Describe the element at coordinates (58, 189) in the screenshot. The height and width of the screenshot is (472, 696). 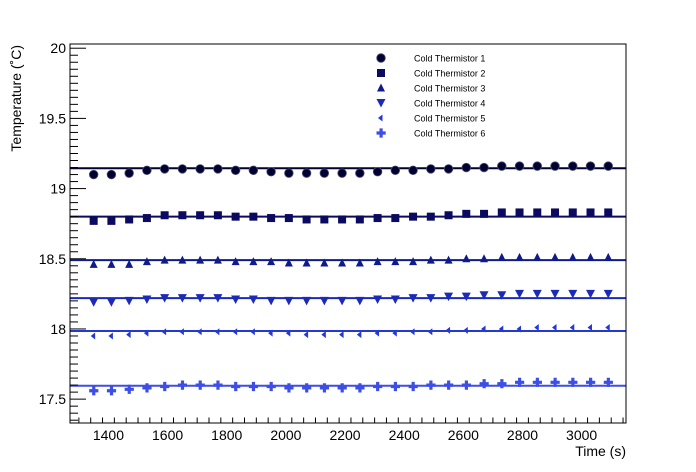
I see `y-tick-label: 19` at that location.